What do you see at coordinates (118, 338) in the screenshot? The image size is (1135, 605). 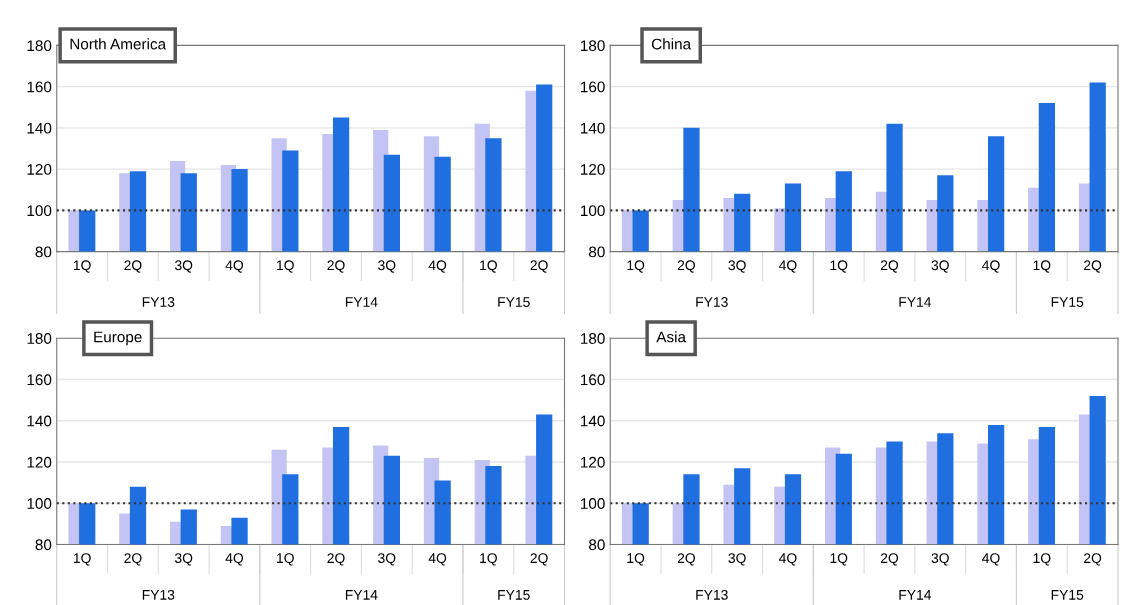 I see `chart-title: Europe` at bounding box center [118, 338].